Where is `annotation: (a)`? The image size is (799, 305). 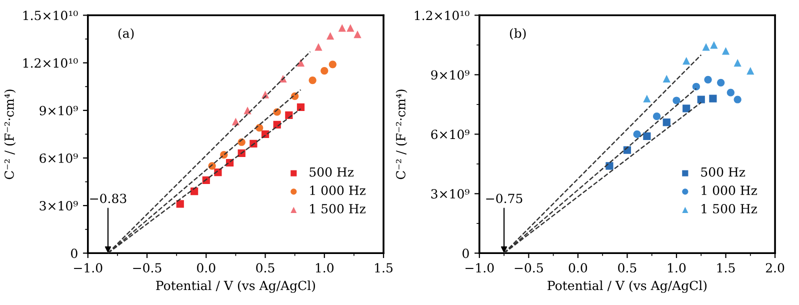 annotation: (a) is located at coordinates (126, 34).